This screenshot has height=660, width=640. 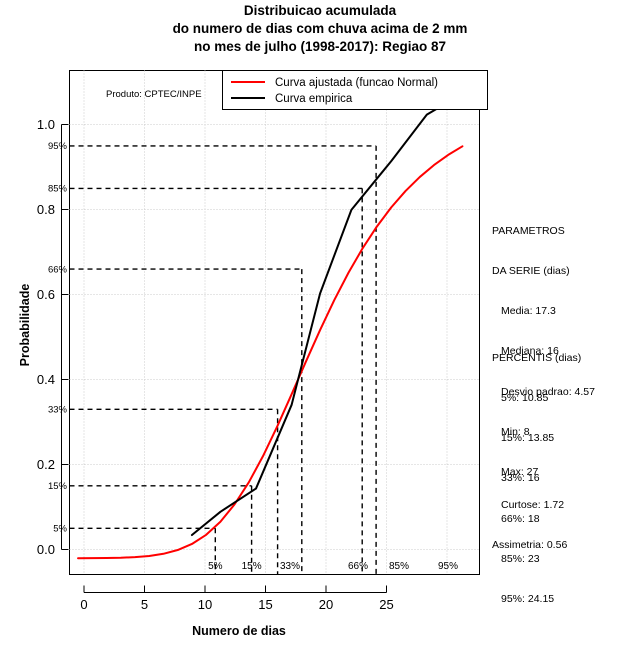 What do you see at coordinates (248, 98) in the screenshot?
I see `legend-swatch-empirical` at bounding box center [248, 98].